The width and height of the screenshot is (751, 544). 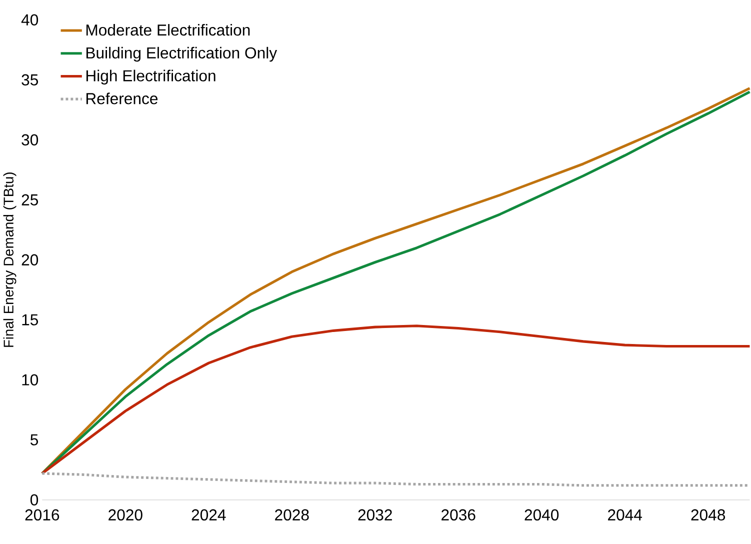 What do you see at coordinates (30, 200) in the screenshot?
I see `y-tick-label: 25` at bounding box center [30, 200].